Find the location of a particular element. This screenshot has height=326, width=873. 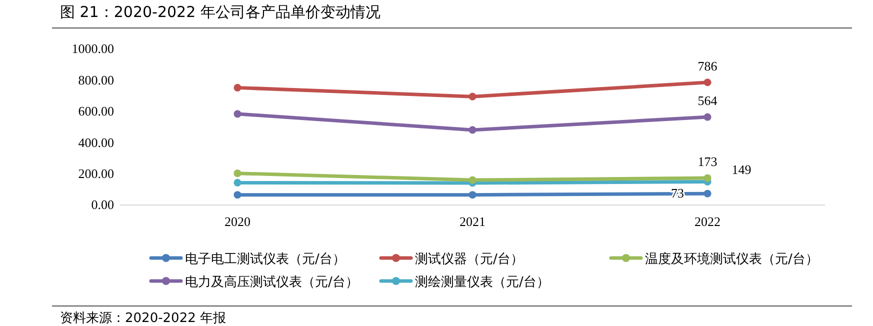

data-label: 149 is located at coordinates (742, 169).